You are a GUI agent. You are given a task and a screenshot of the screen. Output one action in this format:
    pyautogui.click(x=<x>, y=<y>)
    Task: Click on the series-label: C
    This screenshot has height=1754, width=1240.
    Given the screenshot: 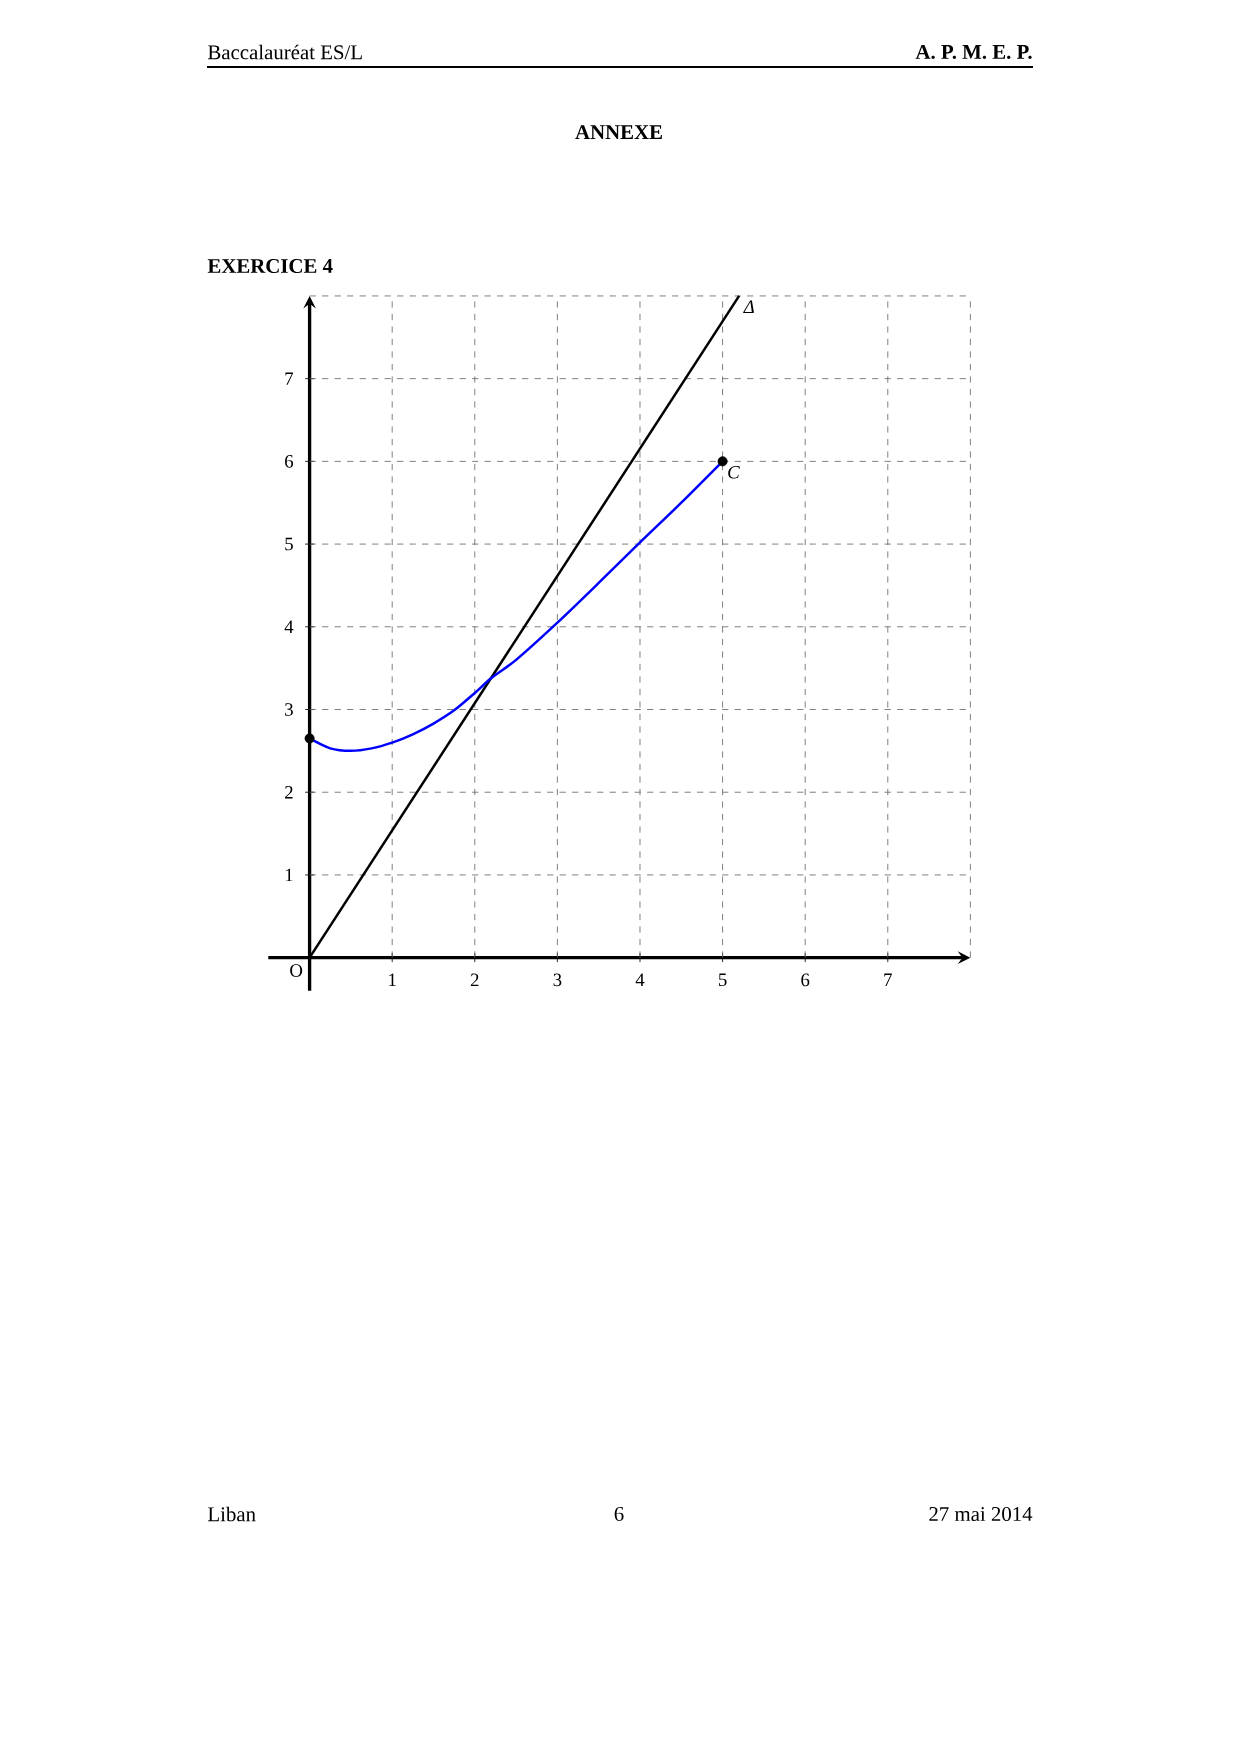 What is the action you would take?
    pyautogui.click(x=734, y=472)
    